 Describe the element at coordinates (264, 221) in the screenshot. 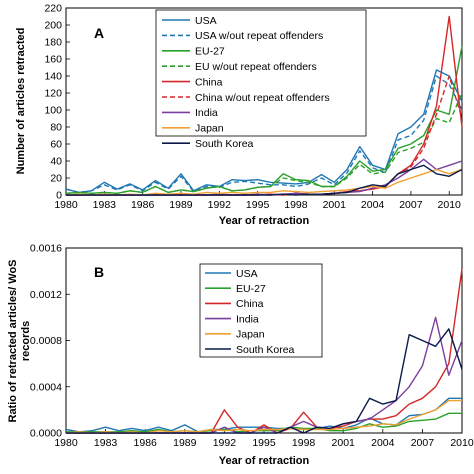

I see `panel-a-x-axis-label: Year of retraction` at that location.